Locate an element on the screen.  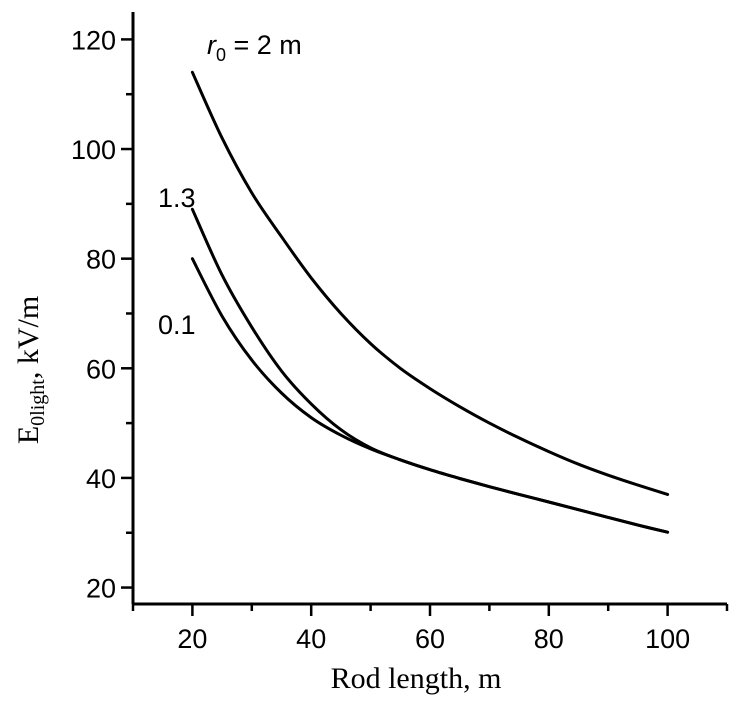
y-axis-title-sub: 0light is located at coordinates (38, 402).